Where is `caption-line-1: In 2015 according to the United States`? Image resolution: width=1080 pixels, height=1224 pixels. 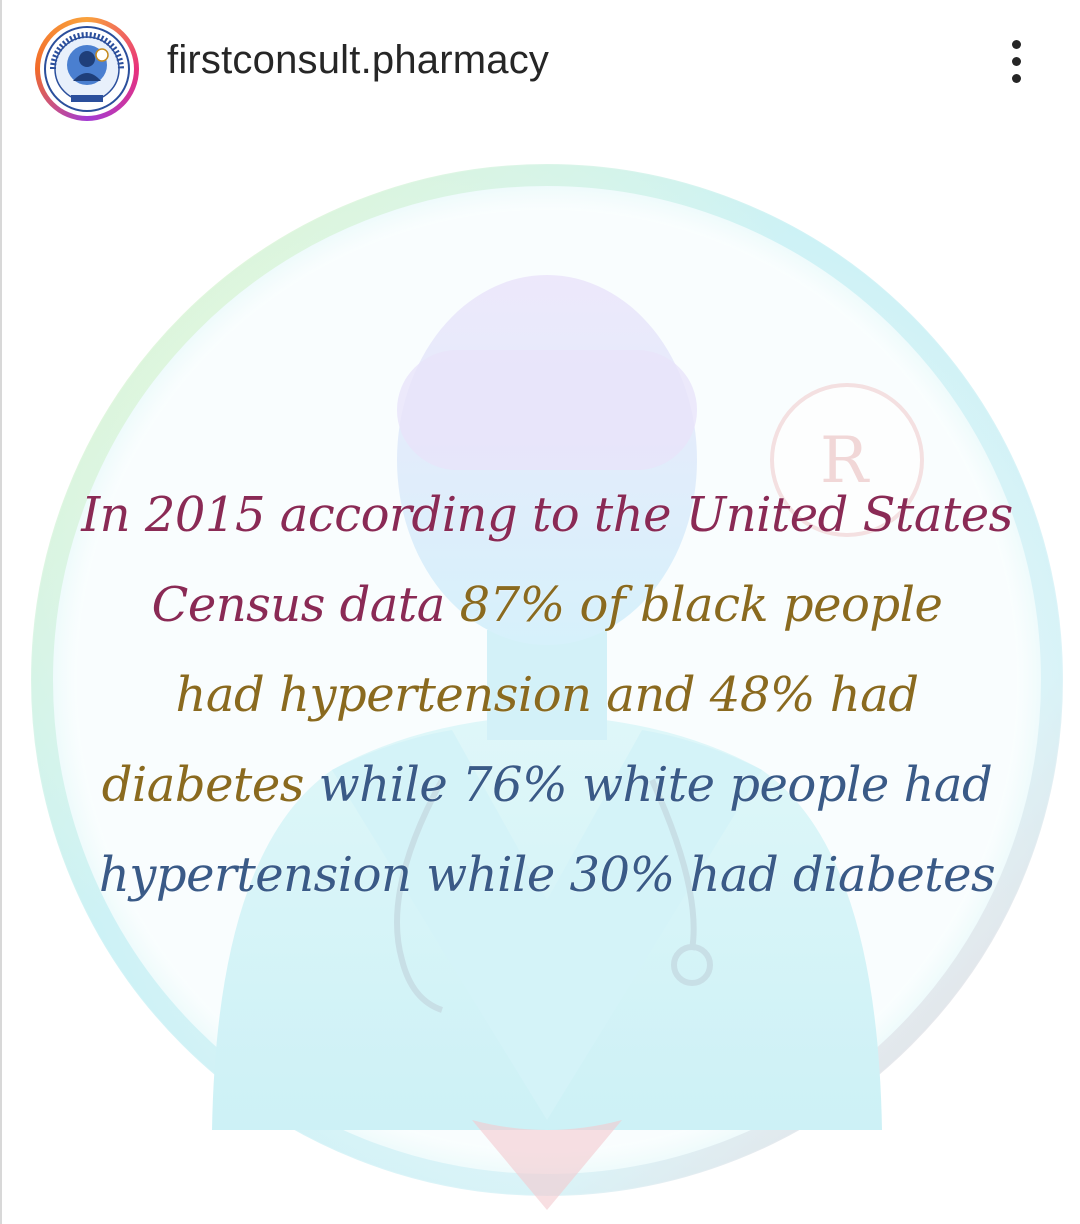
caption-line-1: In 2015 according to the United States is located at coordinates (547, 515).